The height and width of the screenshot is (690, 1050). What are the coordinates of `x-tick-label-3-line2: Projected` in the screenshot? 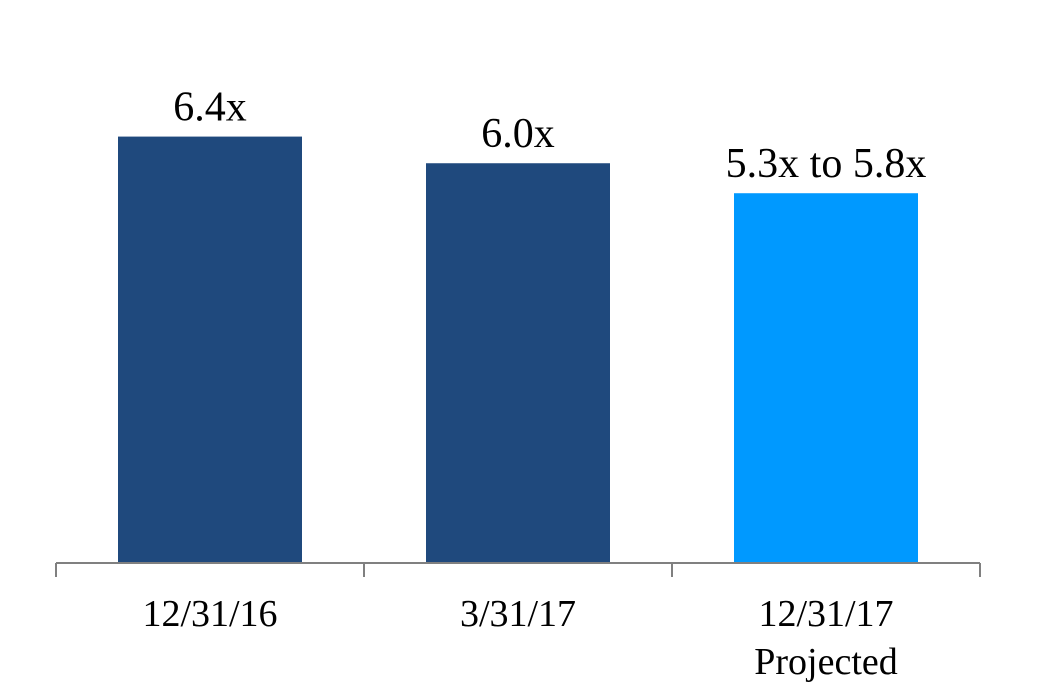 It's located at (826, 662).